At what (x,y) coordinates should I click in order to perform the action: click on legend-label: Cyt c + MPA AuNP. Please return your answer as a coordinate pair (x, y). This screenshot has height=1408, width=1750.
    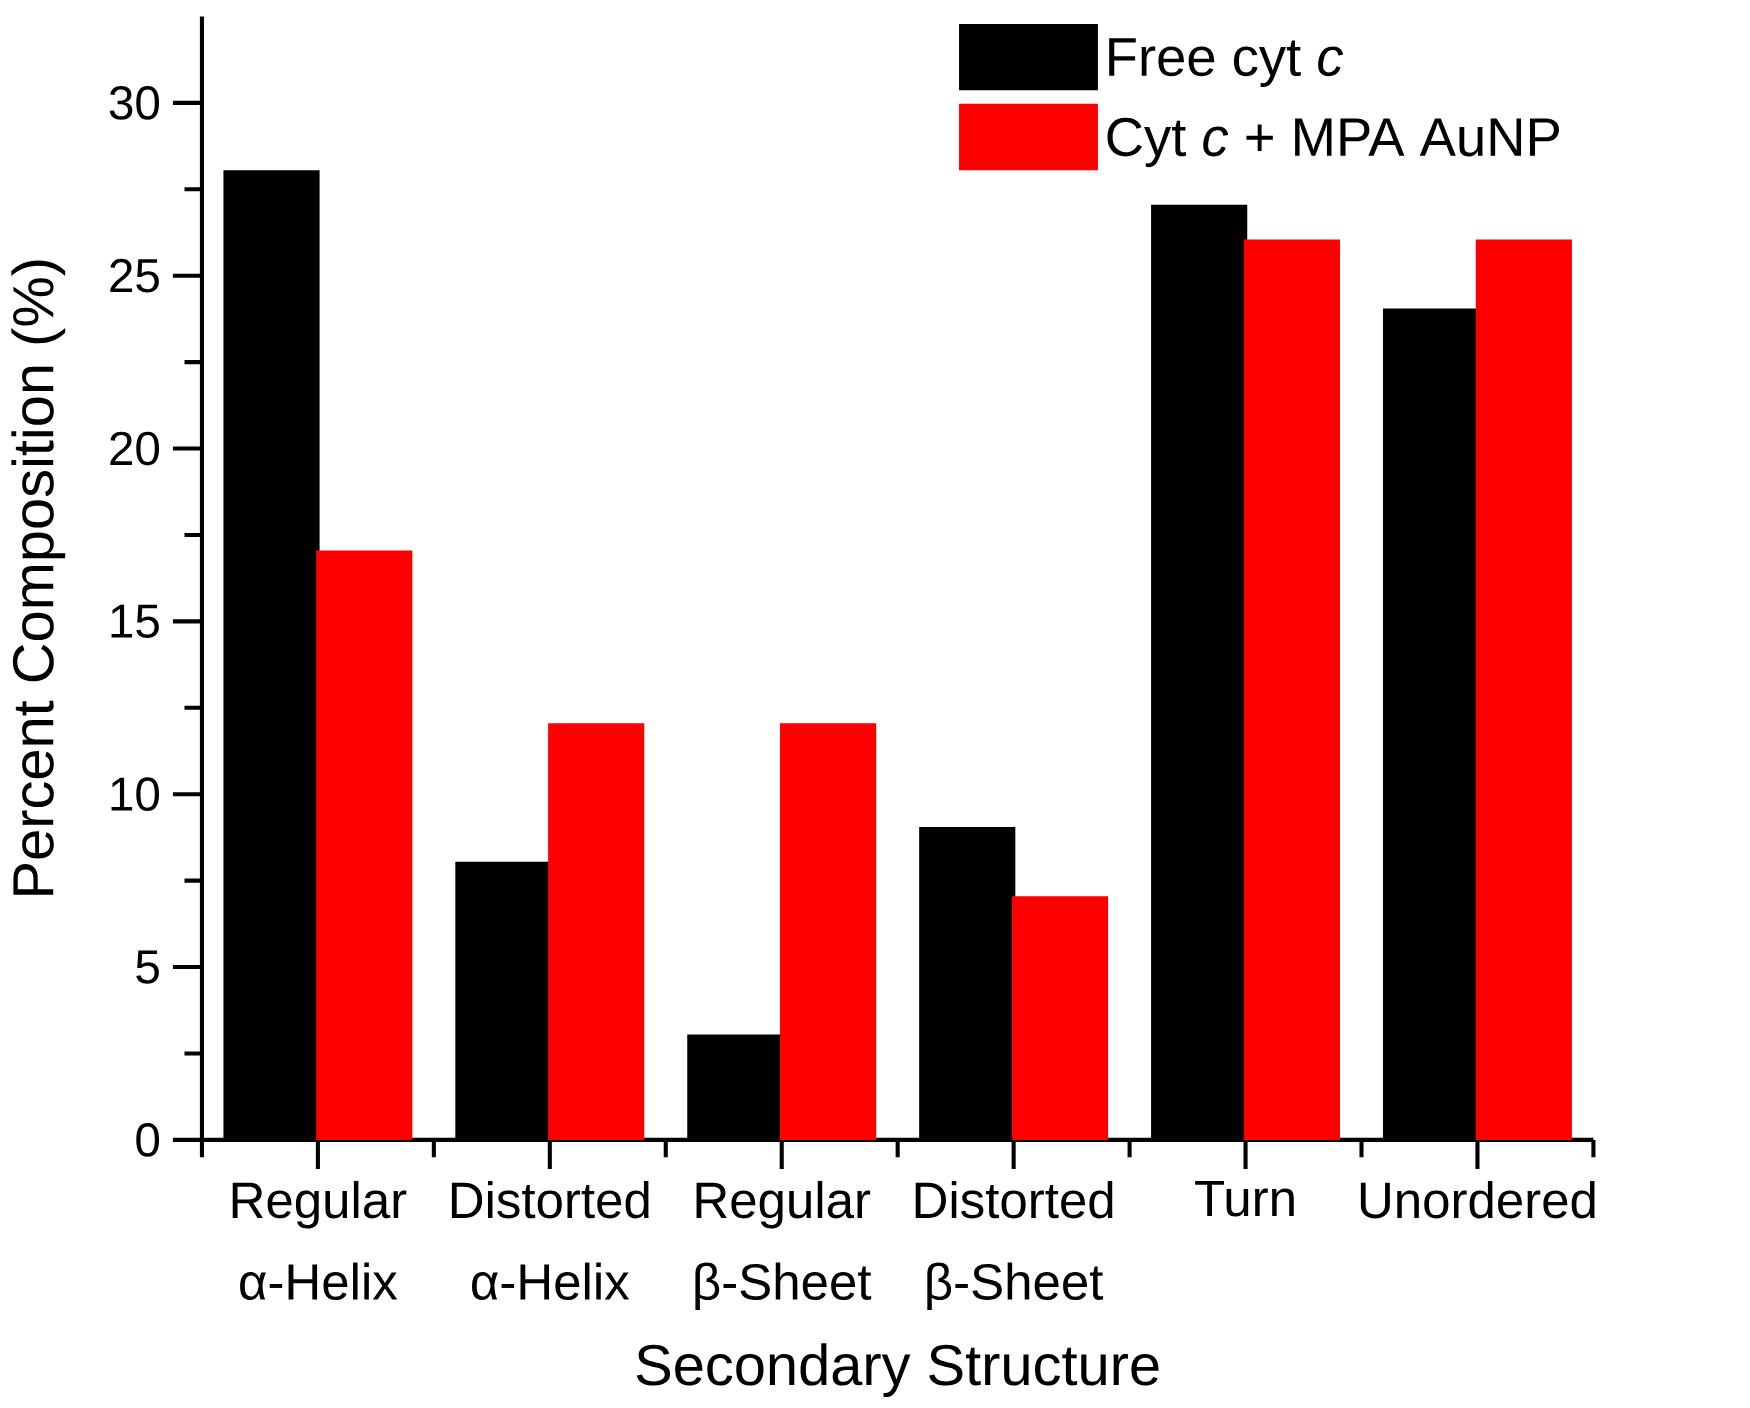
    Looking at the image, I should click on (1333, 142).